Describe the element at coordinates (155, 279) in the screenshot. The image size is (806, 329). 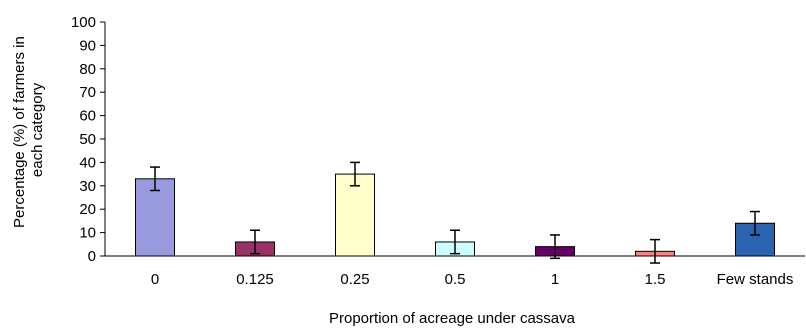
I see `x-tick-label: 0` at that location.